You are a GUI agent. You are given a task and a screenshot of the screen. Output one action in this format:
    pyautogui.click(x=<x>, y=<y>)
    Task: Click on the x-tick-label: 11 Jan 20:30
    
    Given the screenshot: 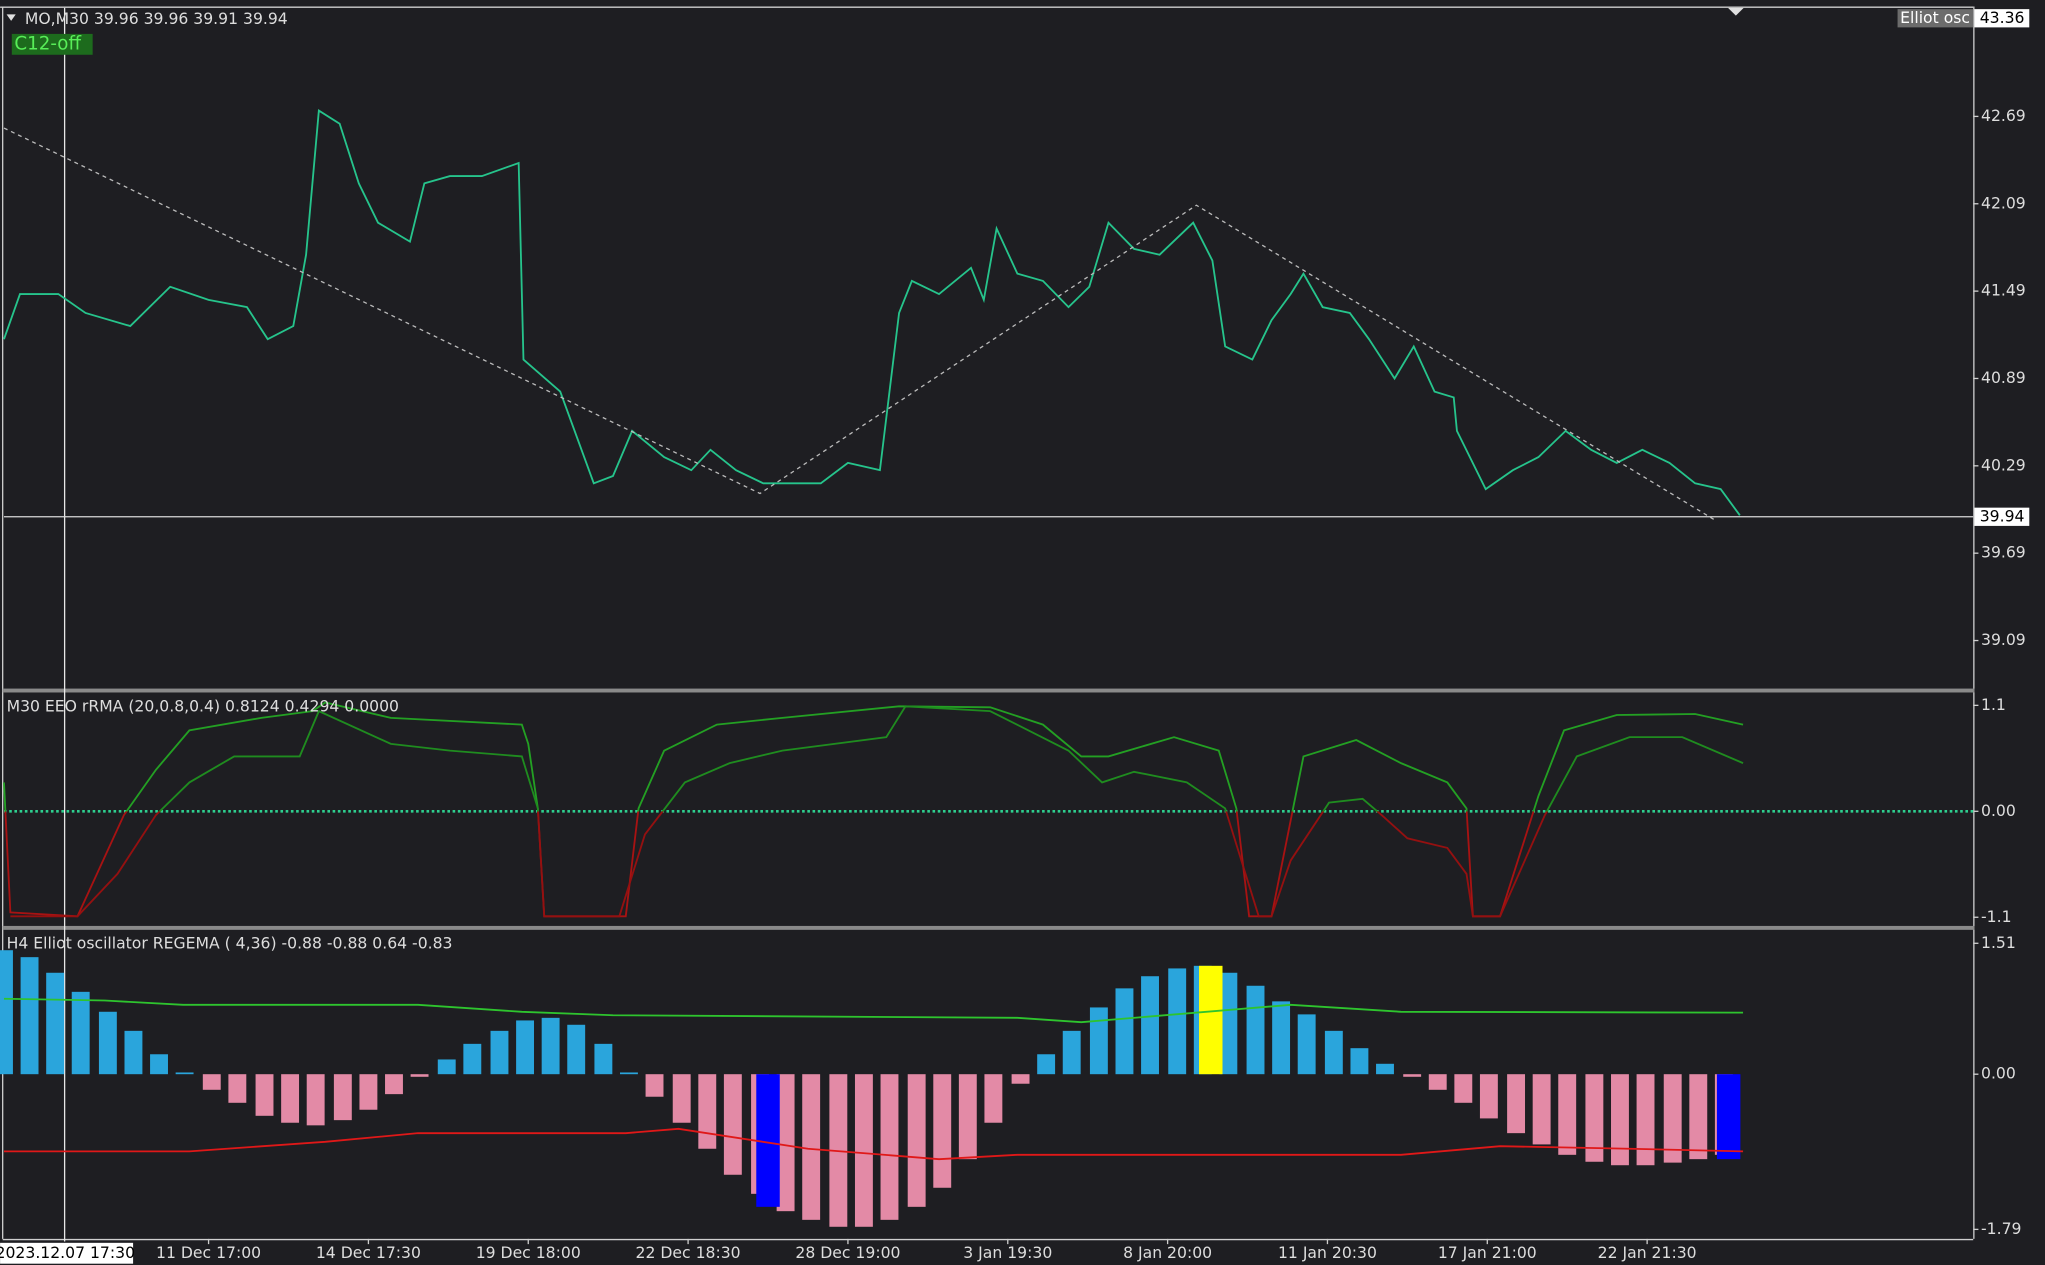 What is the action you would take?
    pyautogui.click(x=1327, y=1252)
    